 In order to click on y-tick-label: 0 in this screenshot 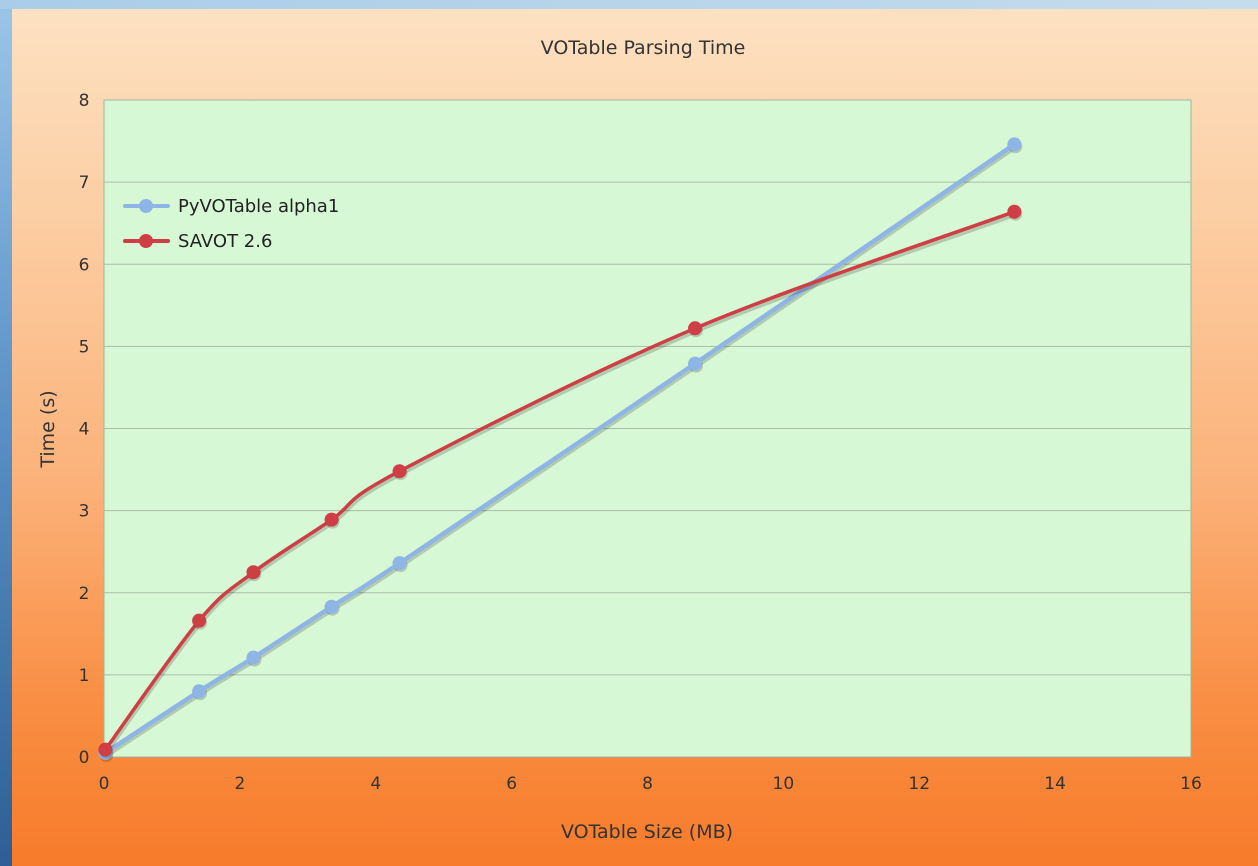, I will do `click(84, 758)`.